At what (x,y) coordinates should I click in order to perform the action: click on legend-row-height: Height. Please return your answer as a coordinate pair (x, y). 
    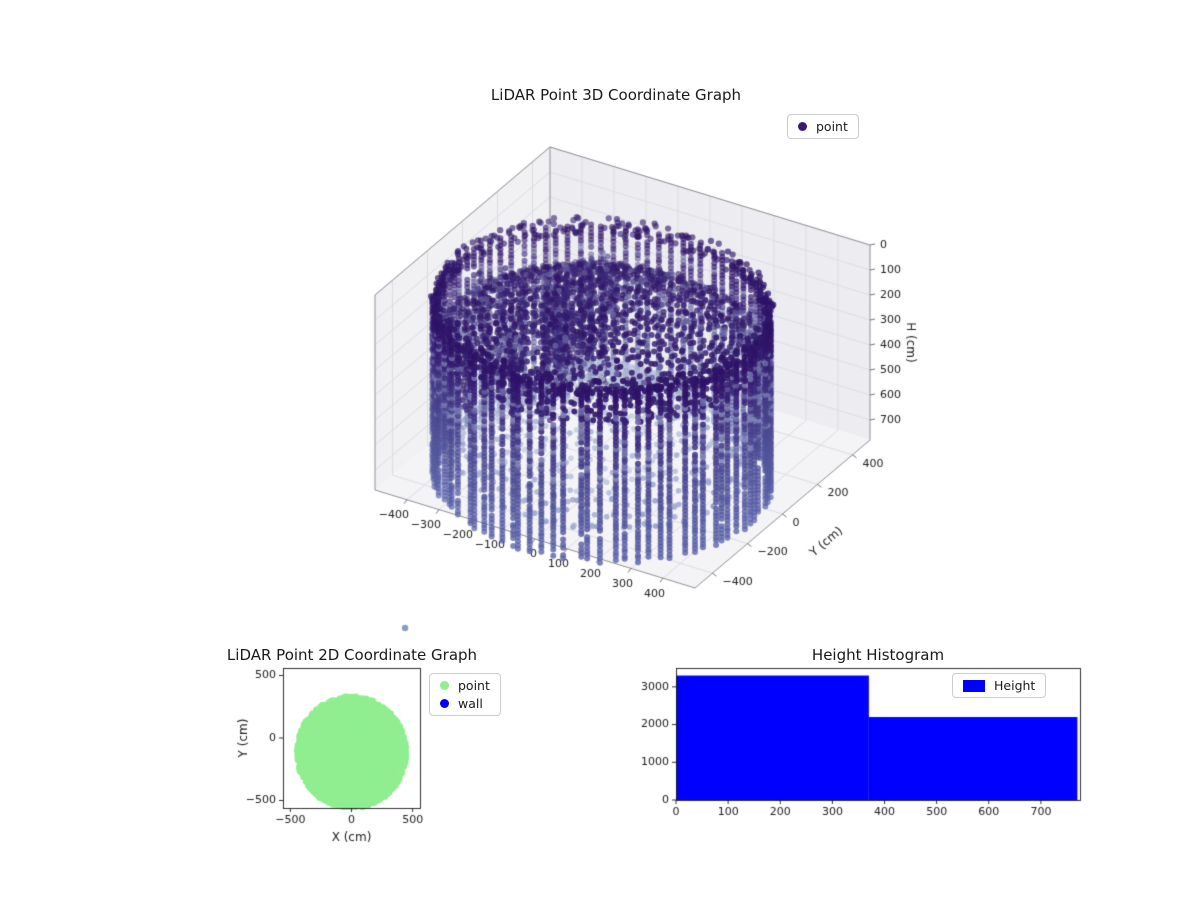
    Looking at the image, I should click on (999, 685).